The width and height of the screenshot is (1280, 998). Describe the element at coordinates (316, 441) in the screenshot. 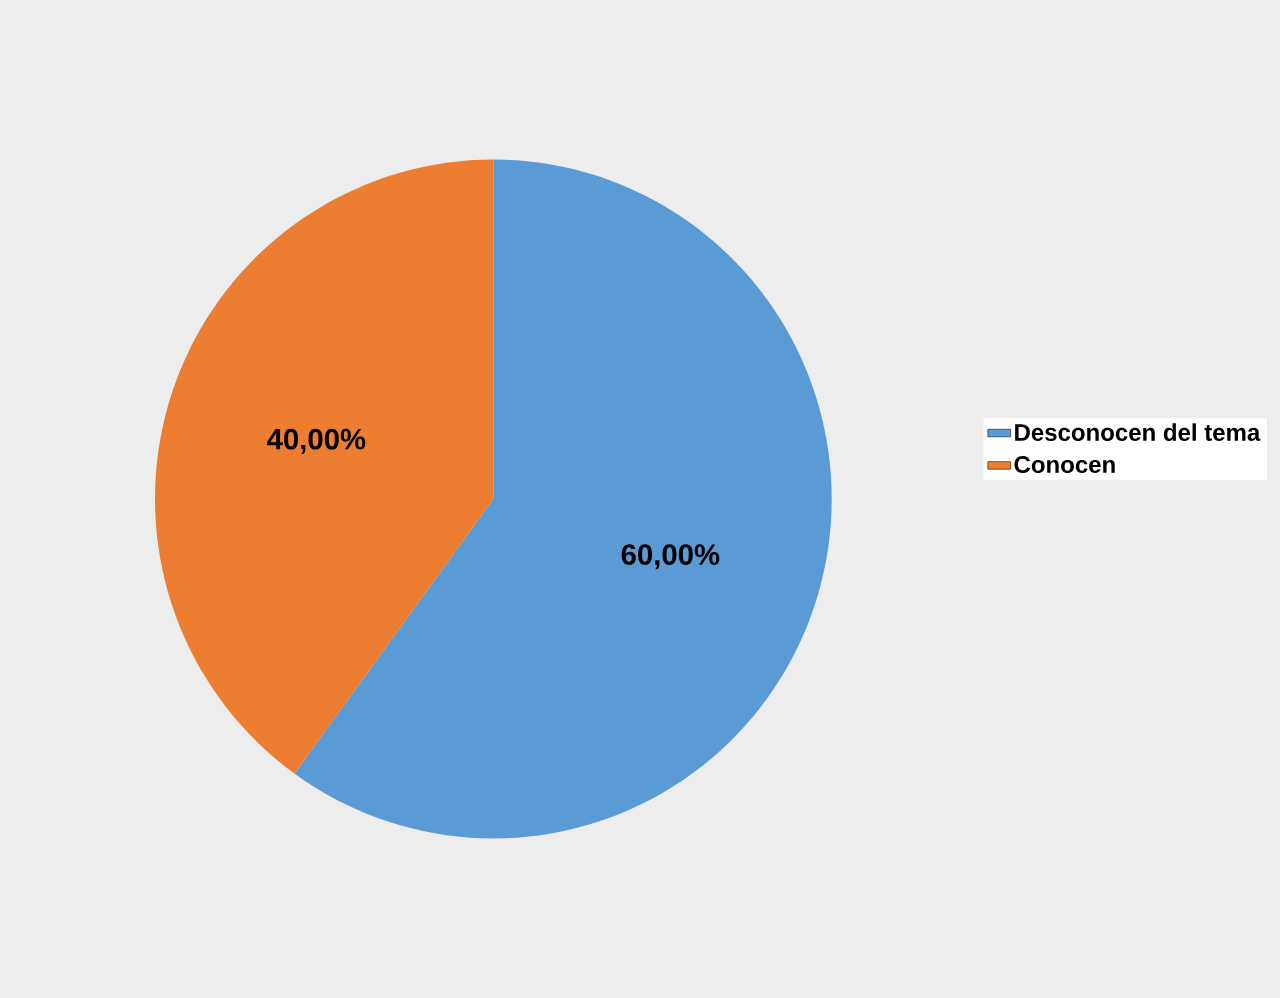

I see `data-label: 40,00%` at that location.